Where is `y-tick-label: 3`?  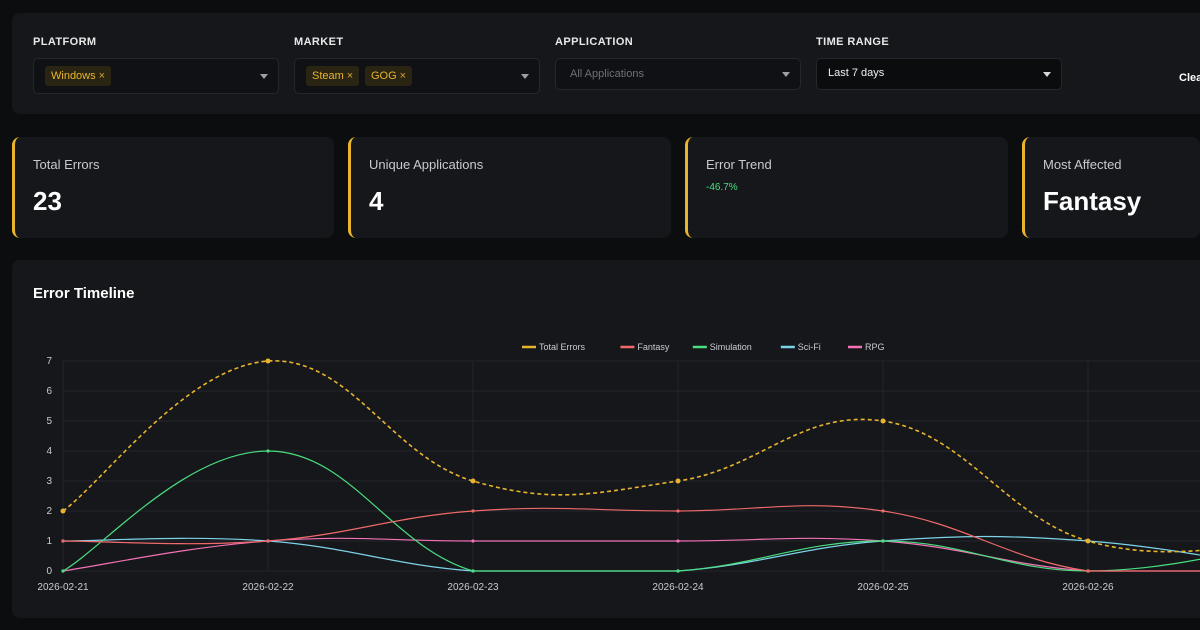
y-tick-label: 3 is located at coordinates (49, 481).